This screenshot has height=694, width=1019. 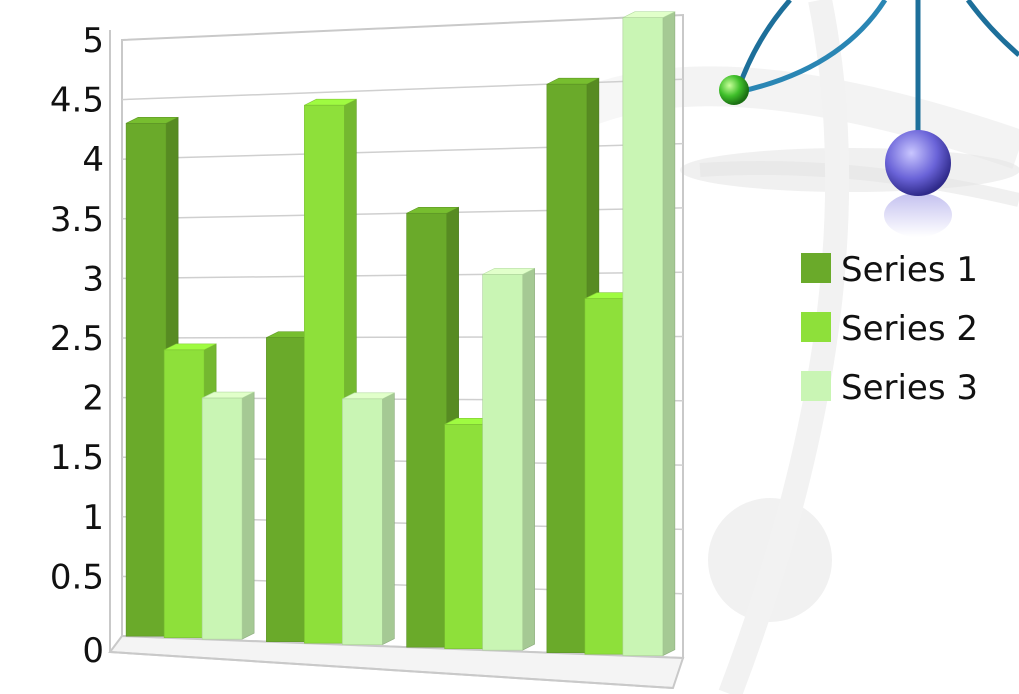 I want to click on y-tick-label: 4, so click(x=93, y=160).